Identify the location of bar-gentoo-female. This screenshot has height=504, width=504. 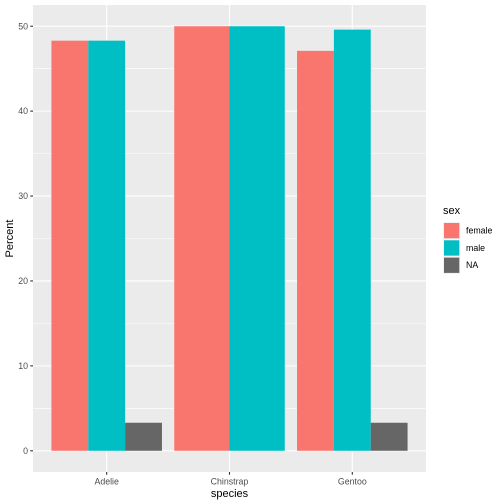
(315, 250).